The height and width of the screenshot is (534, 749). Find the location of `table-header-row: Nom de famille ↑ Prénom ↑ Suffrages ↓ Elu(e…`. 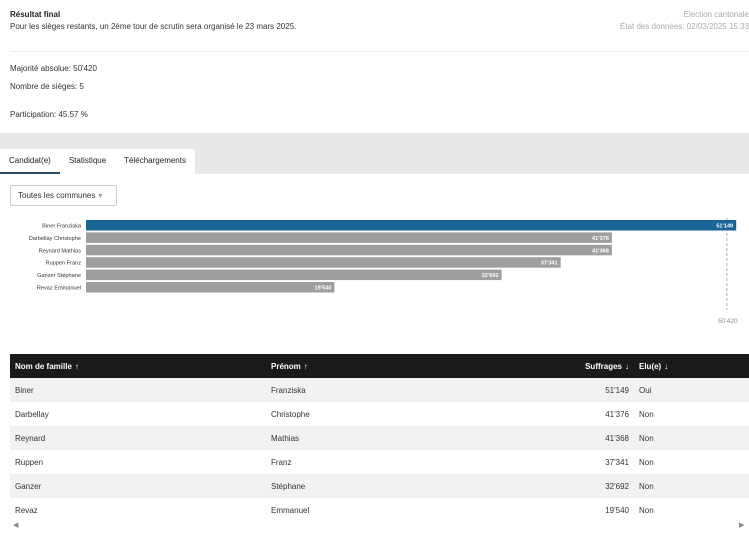

table-header-row: Nom de famille ↑ Prénom ↑ Suffrages ↓ Elu(e… is located at coordinates (379, 366).